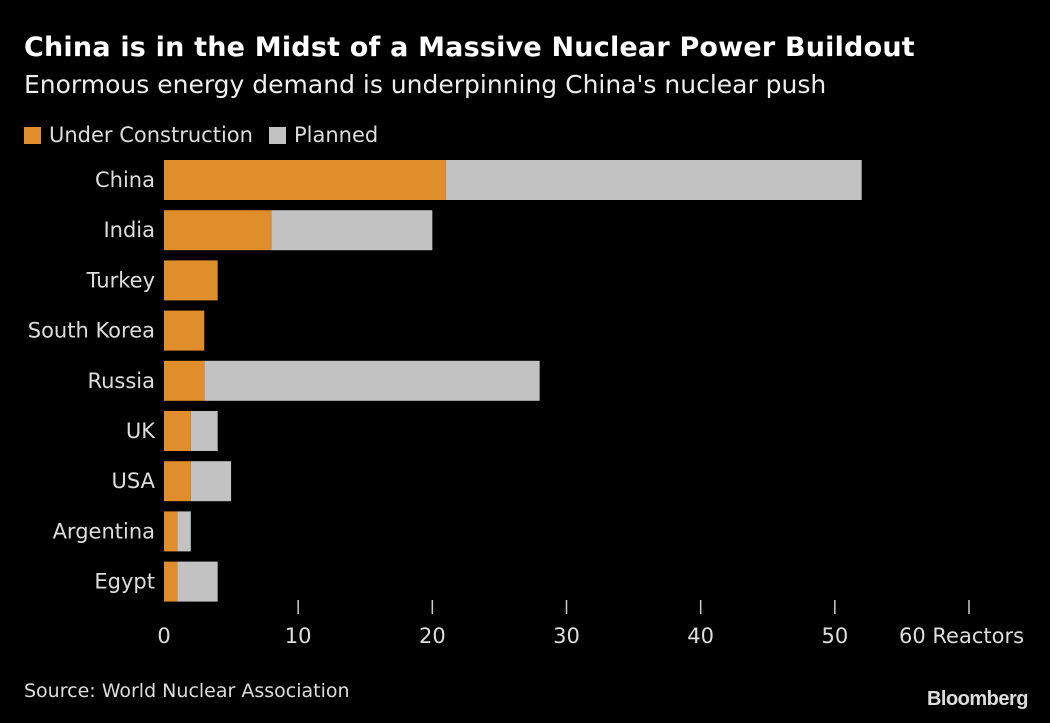 Image resolution: width=1050 pixels, height=723 pixels. Describe the element at coordinates (277, 135) in the screenshot. I see `legend-swatch-planned` at that location.